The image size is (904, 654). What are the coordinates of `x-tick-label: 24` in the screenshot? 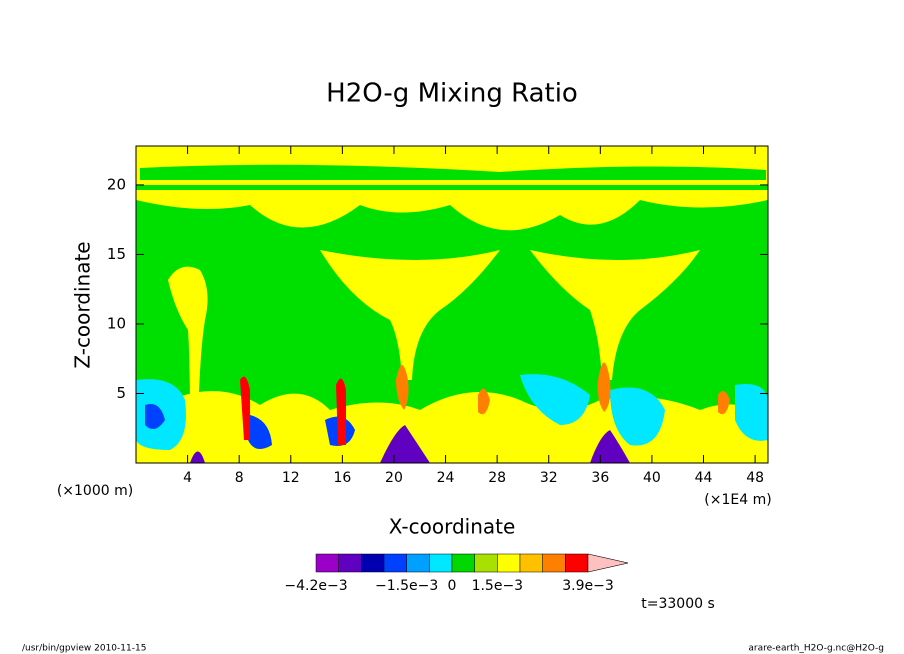 It's located at (446, 478).